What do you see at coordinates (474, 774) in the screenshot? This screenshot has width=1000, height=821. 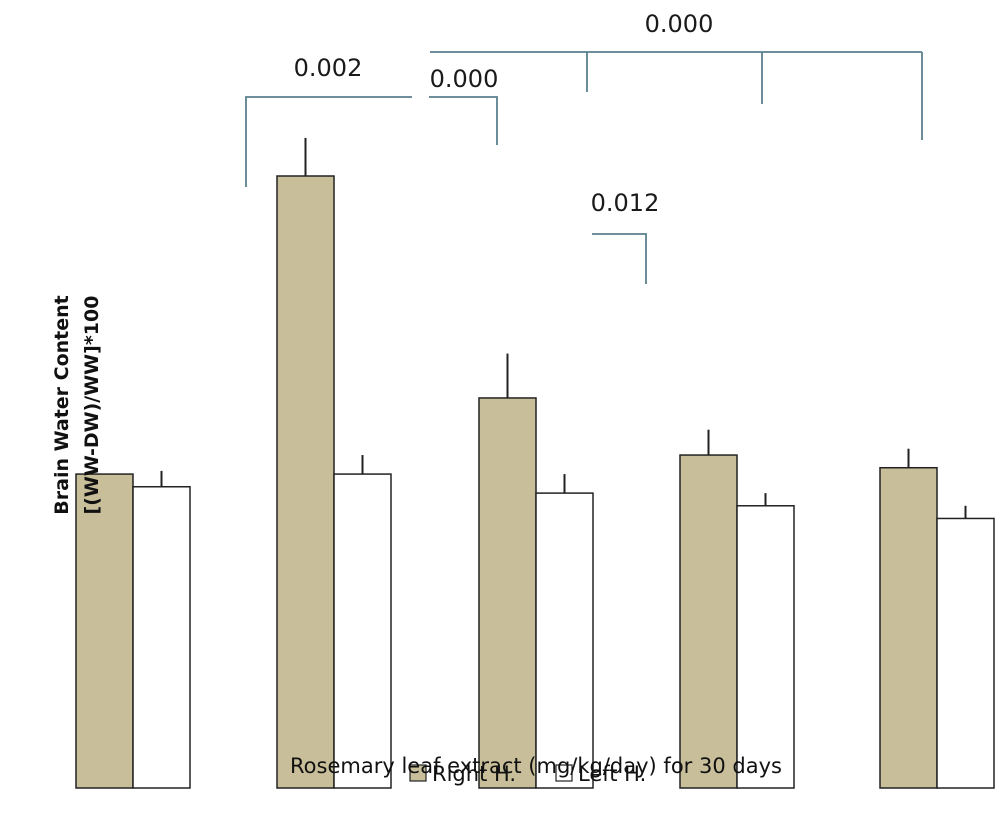 I see `legend-label-right: Right H.` at bounding box center [474, 774].